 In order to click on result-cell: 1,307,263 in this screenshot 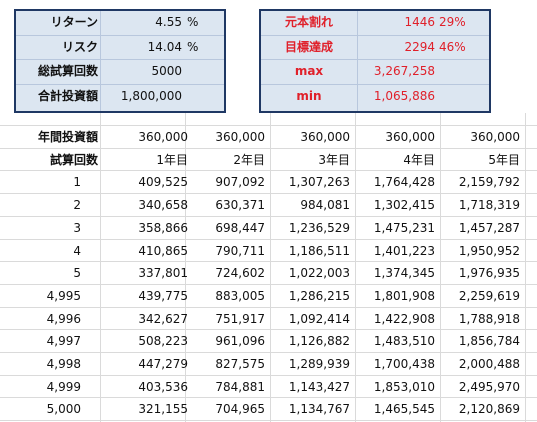, I will do `click(319, 182)`.